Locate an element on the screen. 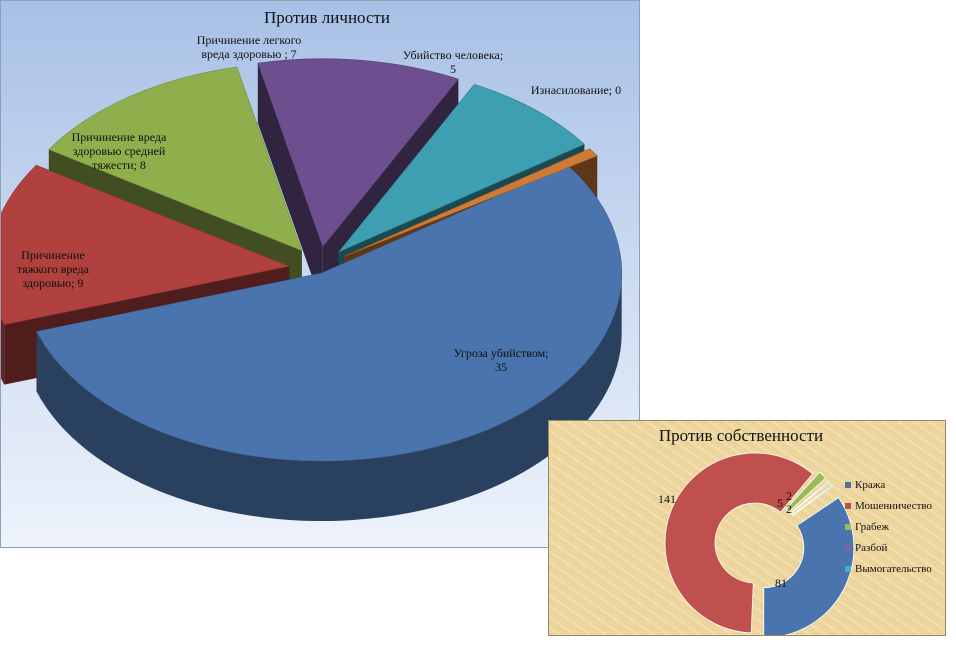  legend-entry-2: Грабеж is located at coordinates (872, 527).